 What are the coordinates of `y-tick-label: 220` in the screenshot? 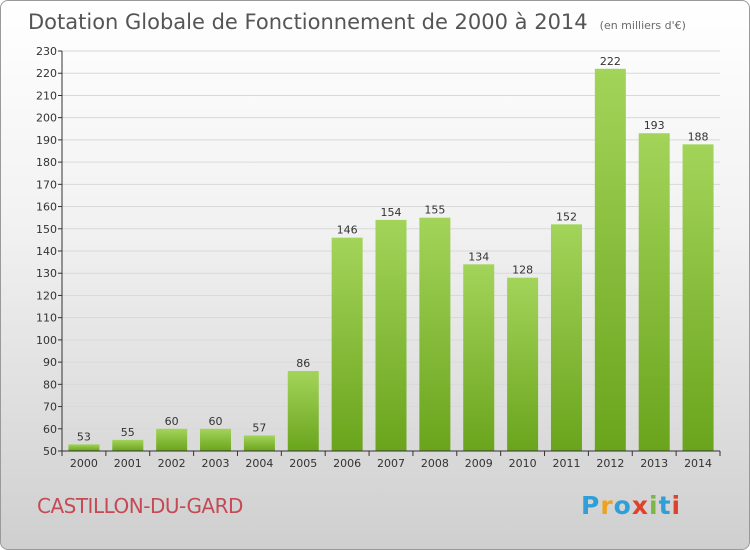 It's located at (46, 73).